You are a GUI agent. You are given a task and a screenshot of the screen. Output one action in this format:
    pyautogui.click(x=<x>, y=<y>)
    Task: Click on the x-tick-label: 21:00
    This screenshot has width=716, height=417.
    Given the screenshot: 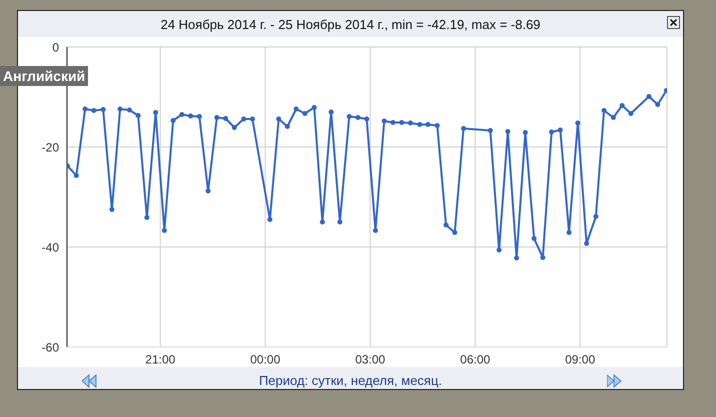 What is the action you would take?
    pyautogui.click(x=160, y=359)
    